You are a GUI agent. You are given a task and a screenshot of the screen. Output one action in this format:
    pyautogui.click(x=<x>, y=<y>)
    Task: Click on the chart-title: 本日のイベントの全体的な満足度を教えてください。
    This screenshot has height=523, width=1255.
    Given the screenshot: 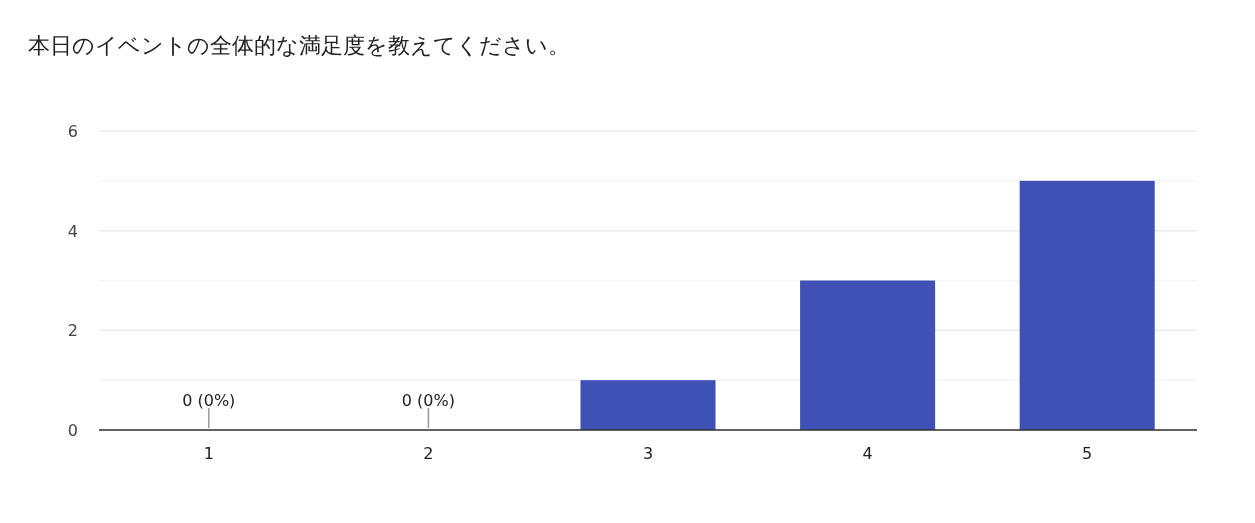 What is the action you would take?
    pyautogui.click(x=299, y=45)
    